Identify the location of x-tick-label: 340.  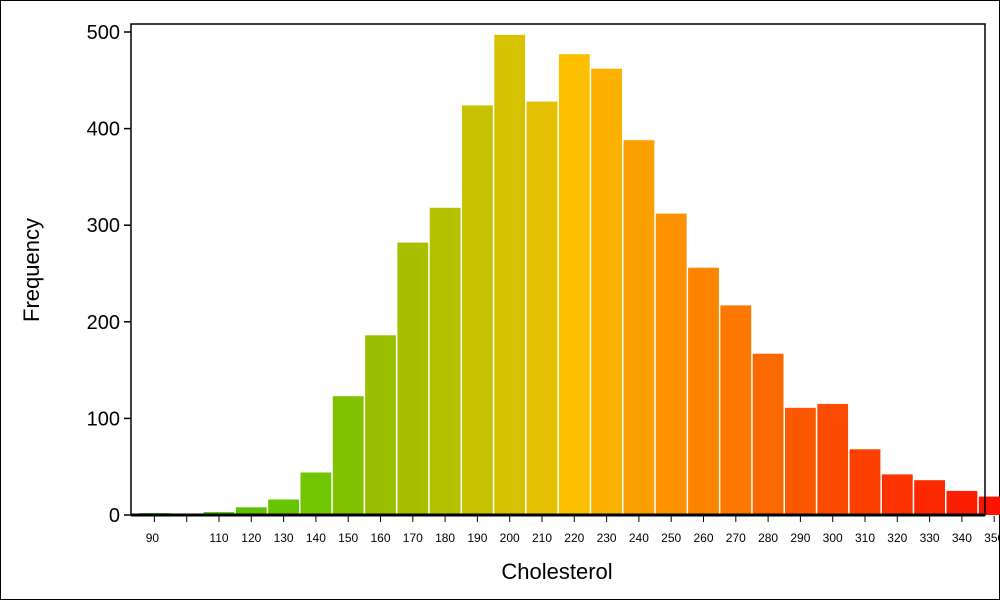
(962, 538).